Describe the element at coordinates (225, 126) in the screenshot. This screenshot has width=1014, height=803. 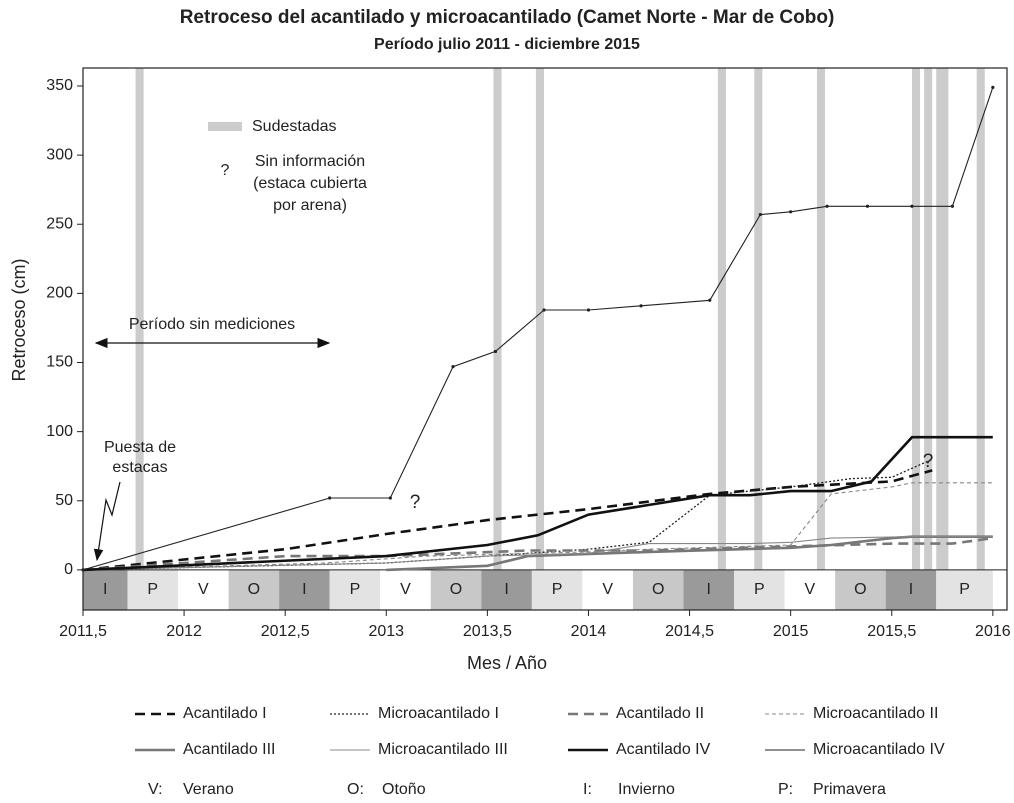
I see `legend-sudestada-swatch` at that location.